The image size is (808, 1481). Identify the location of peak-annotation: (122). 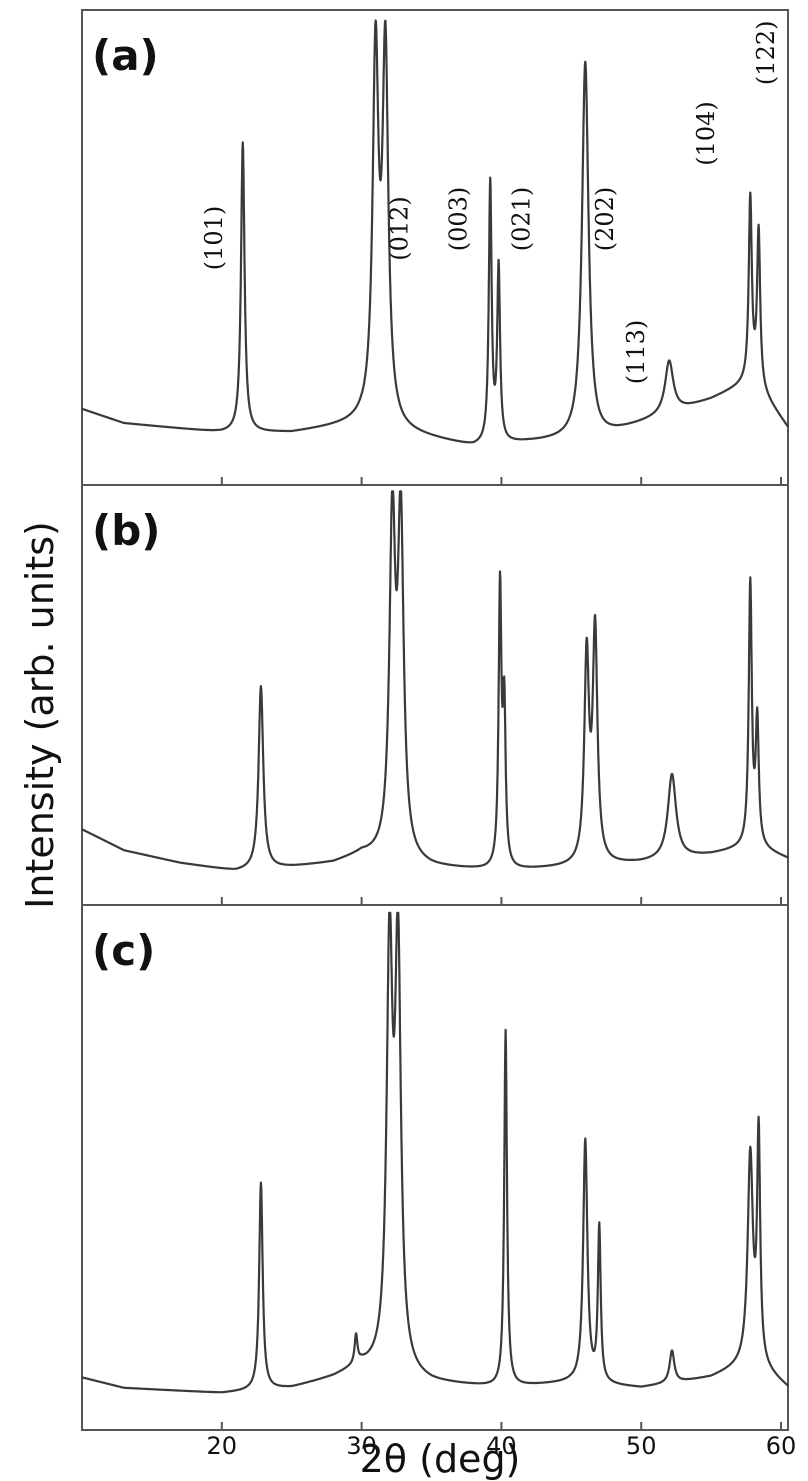
(766, 53).